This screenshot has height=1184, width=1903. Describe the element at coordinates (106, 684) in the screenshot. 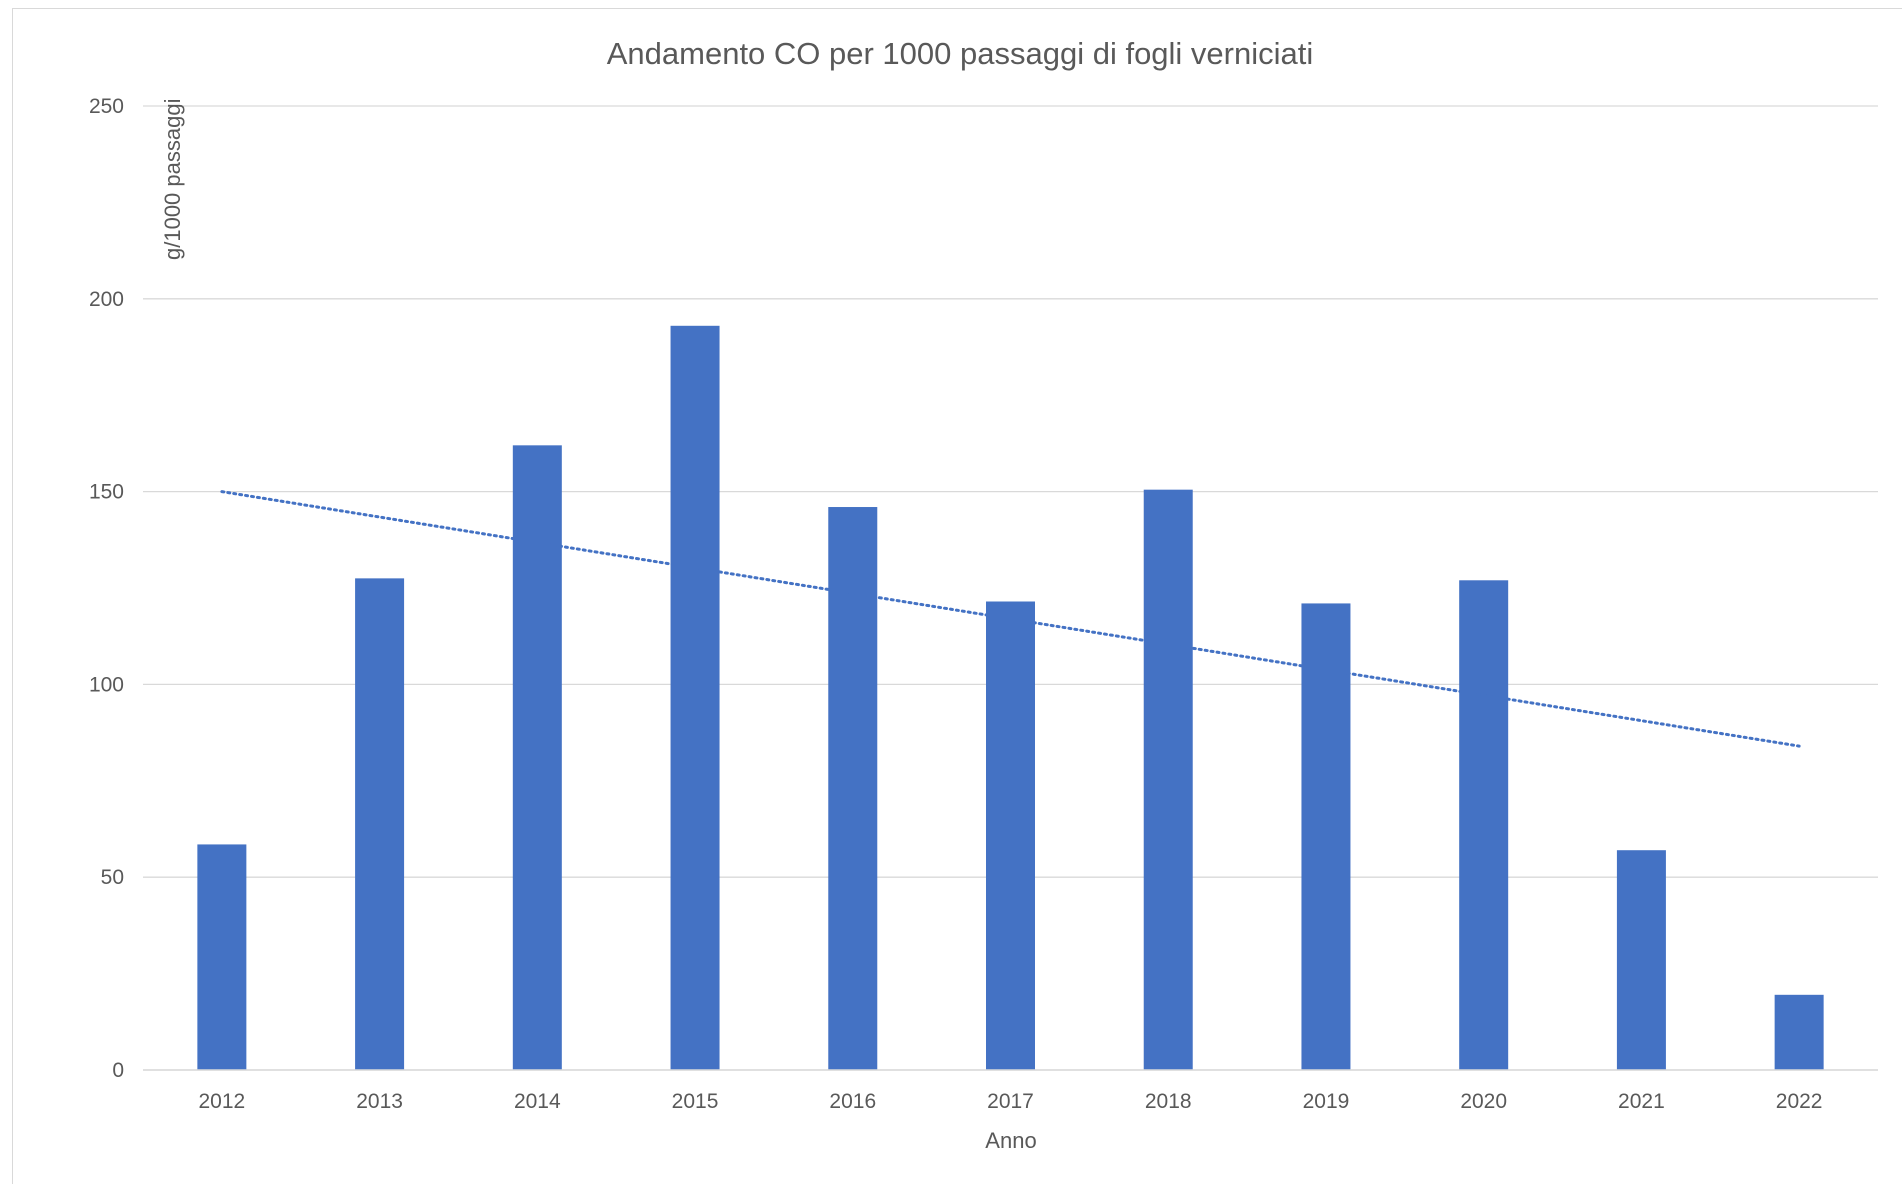

I see `y-tick-label: 100` at that location.